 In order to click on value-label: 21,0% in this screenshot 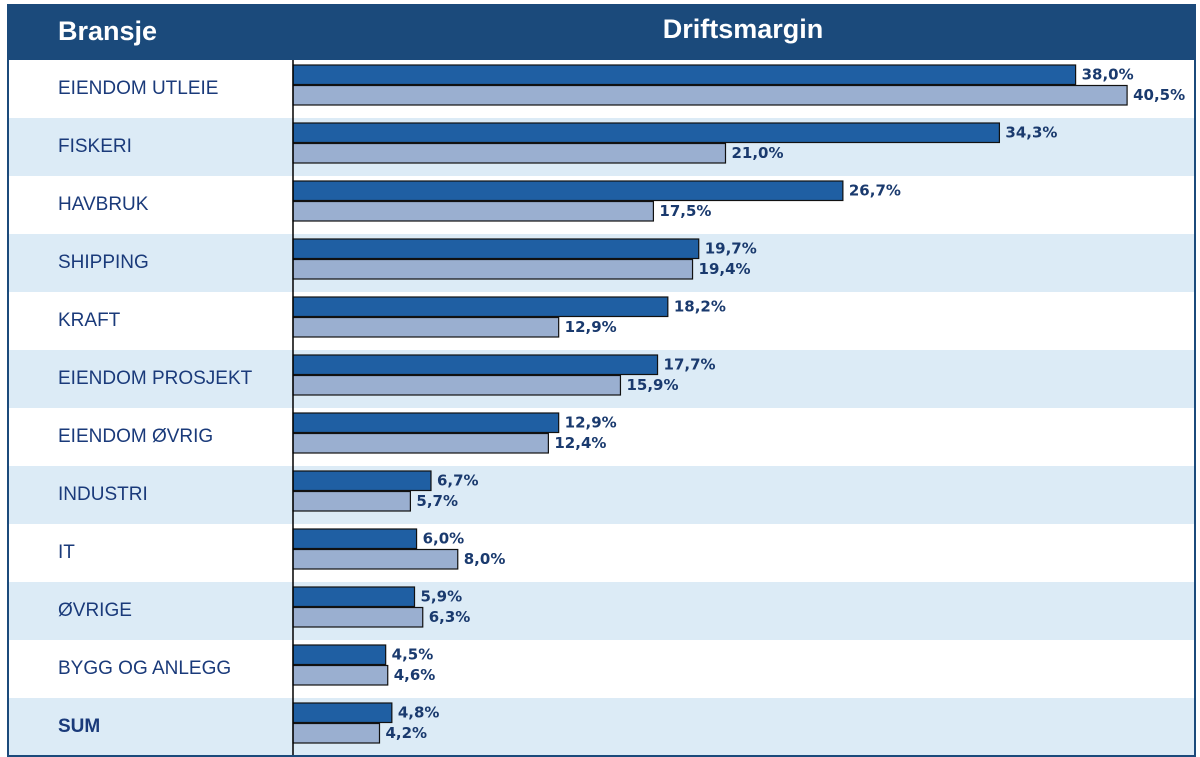, I will do `click(757, 153)`.